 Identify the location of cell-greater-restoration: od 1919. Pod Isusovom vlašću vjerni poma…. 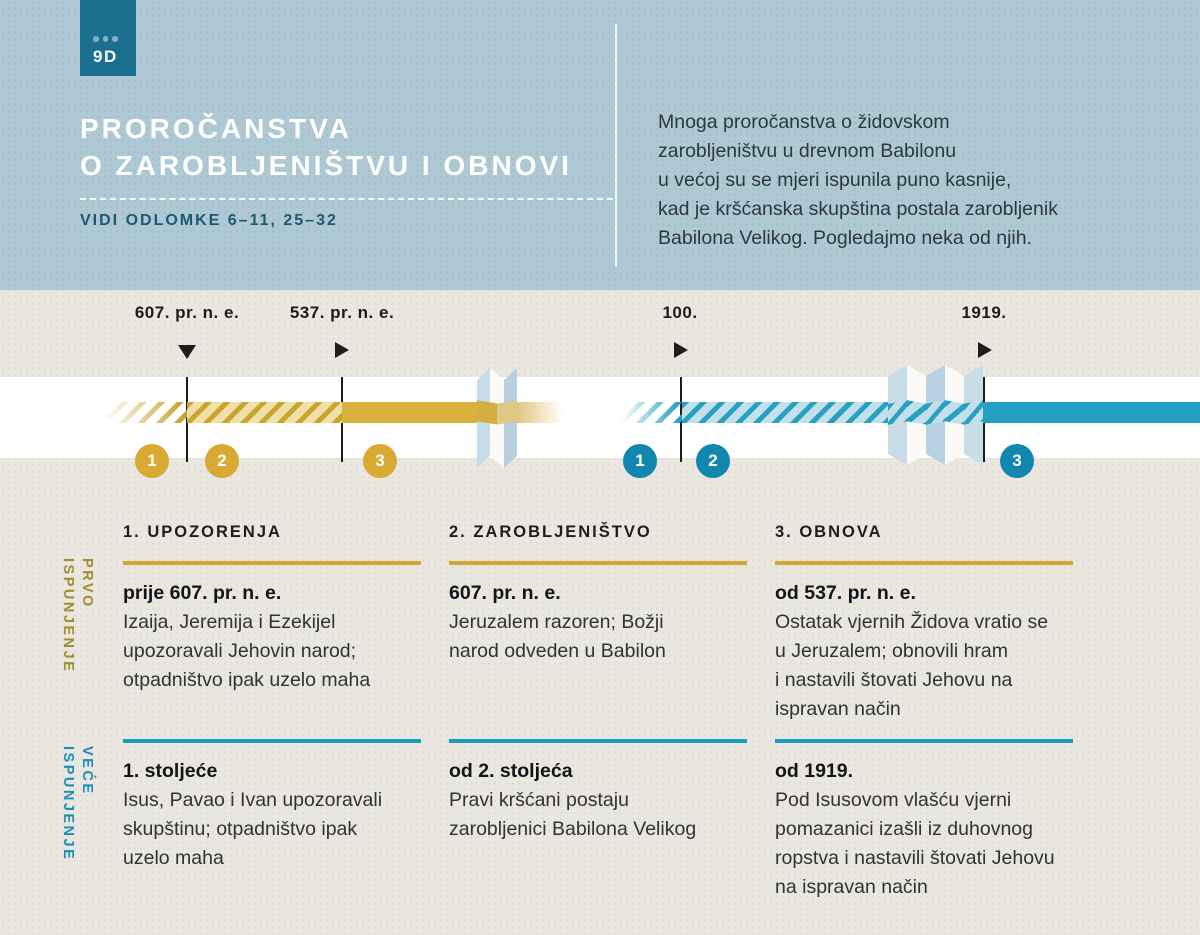
(930, 829).